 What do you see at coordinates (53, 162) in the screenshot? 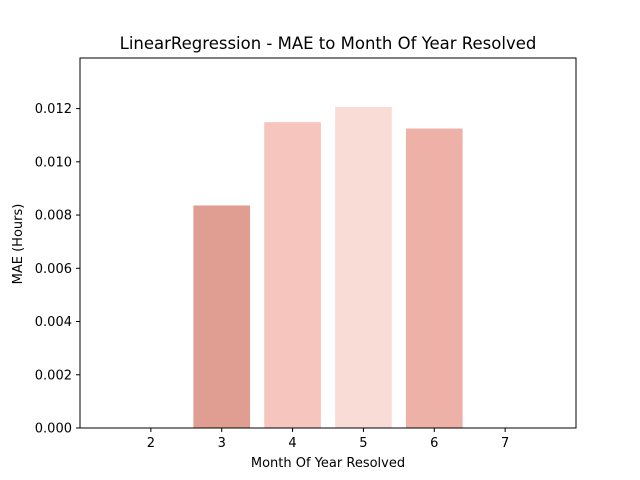
I see `y-tick-label: 0.010` at bounding box center [53, 162].